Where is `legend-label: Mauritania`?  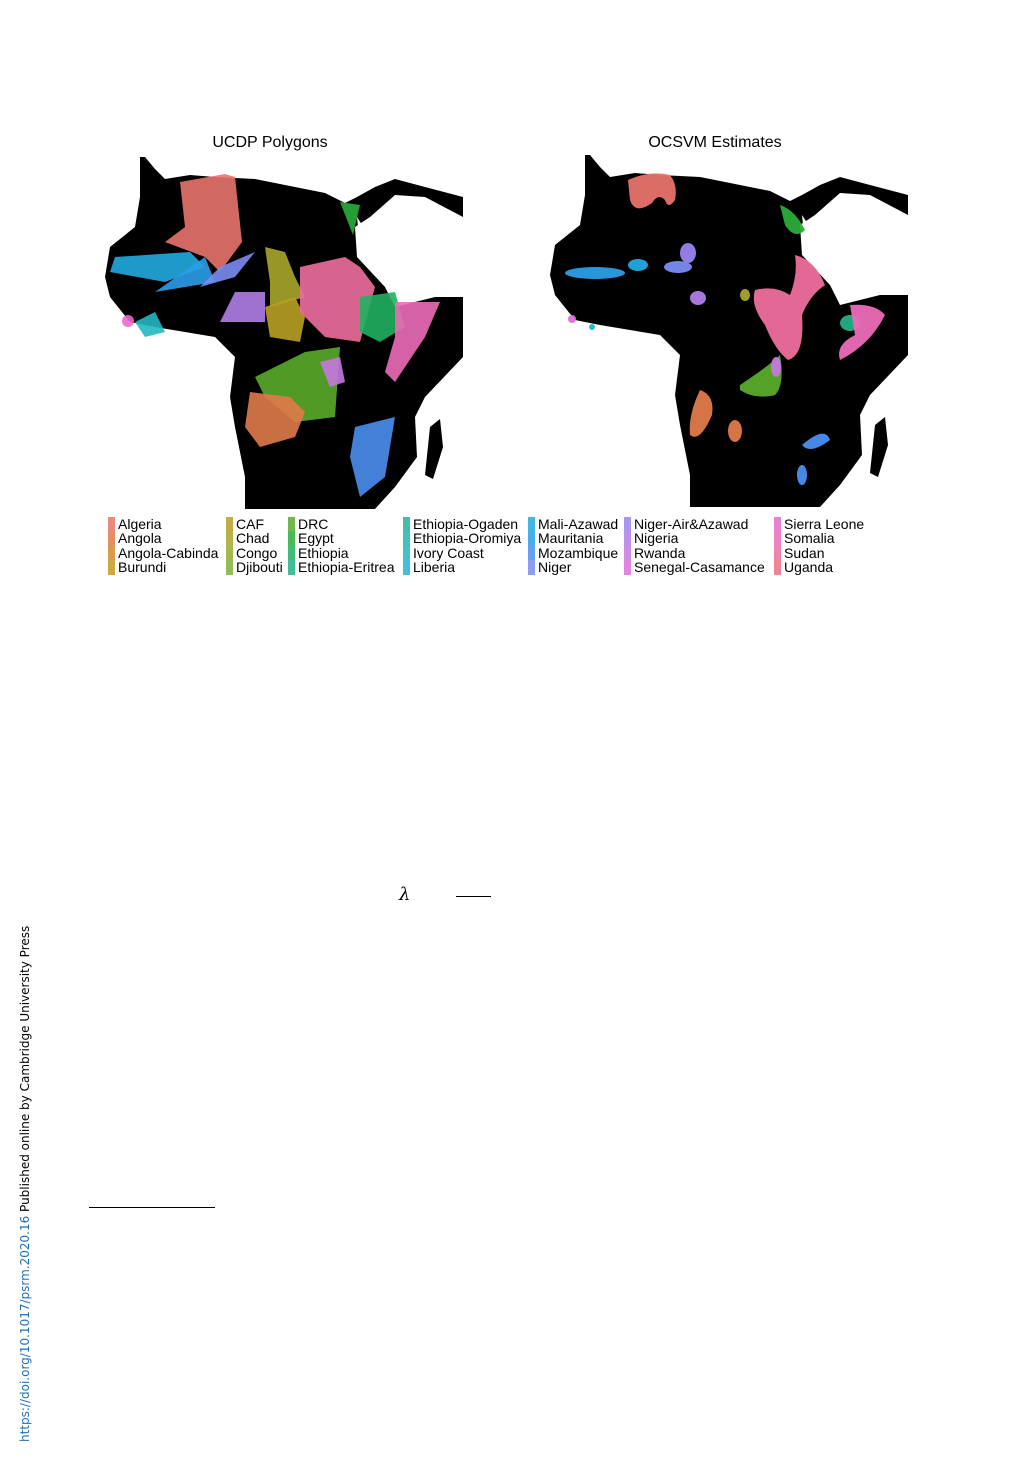 legend-label: Mauritania is located at coordinates (571, 538).